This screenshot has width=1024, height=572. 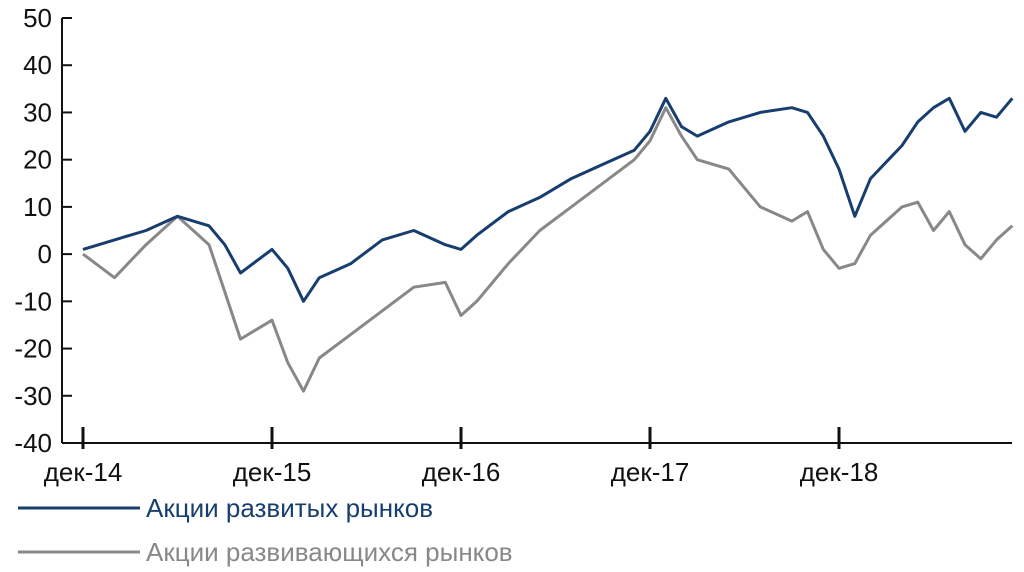 What do you see at coordinates (37, 160) in the screenshot?
I see `y-tick-label: 20` at bounding box center [37, 160].